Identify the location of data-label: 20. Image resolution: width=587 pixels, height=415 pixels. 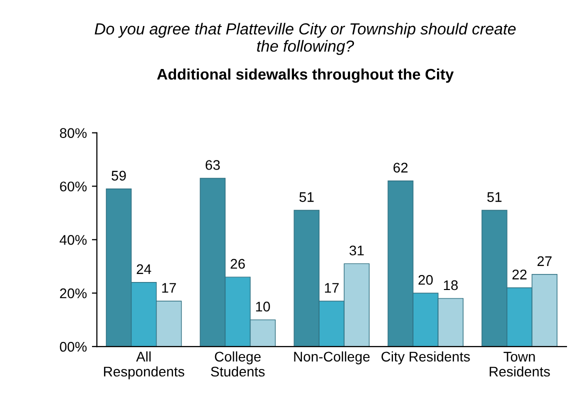
(425, 279).